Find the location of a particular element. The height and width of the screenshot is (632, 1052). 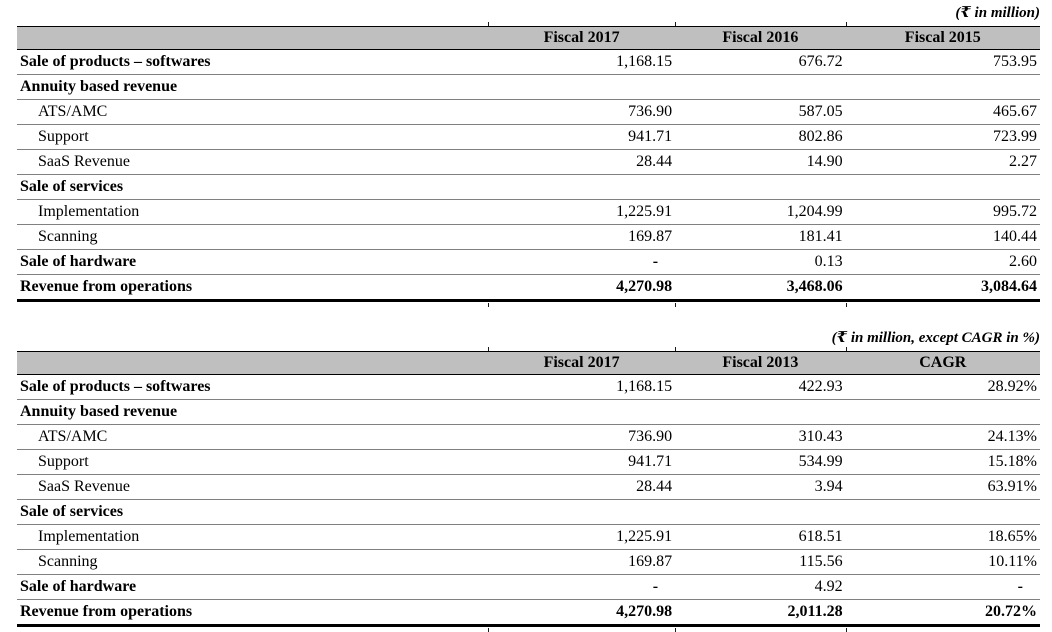

table-row: Sale of hardware -4.92- is located at coordinates (528, 587).